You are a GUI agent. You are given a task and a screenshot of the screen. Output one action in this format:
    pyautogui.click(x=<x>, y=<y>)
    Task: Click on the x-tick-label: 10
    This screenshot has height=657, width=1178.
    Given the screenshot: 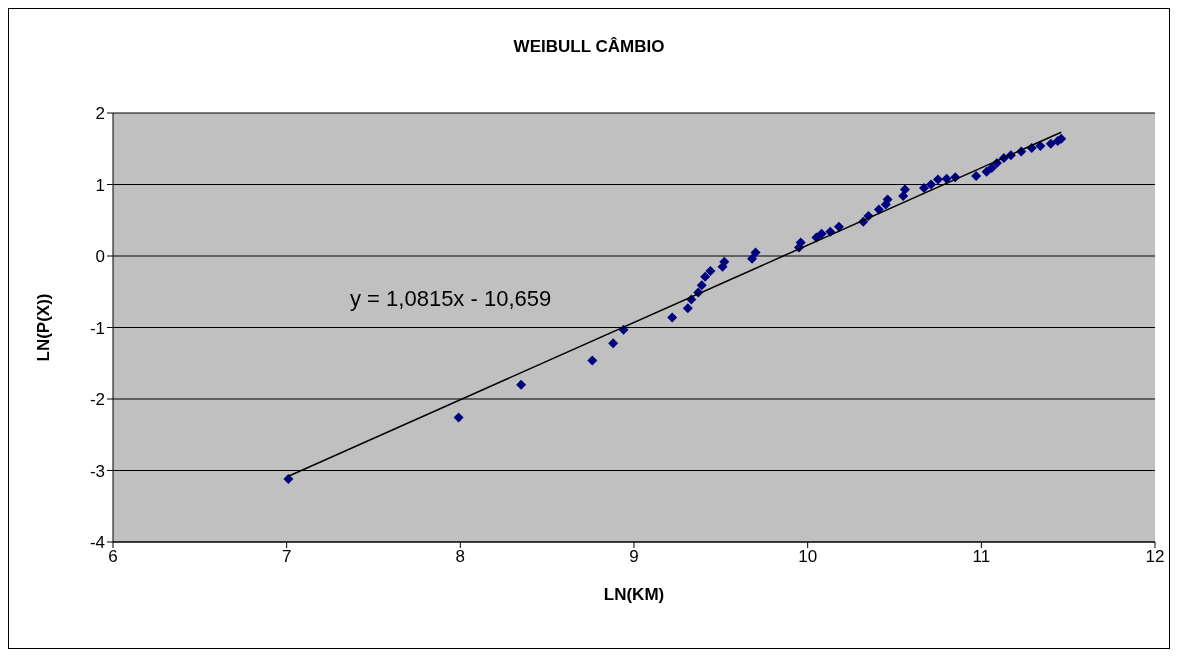 What is the action you would take?
    pyautogui.click(x=808, y=557)
    